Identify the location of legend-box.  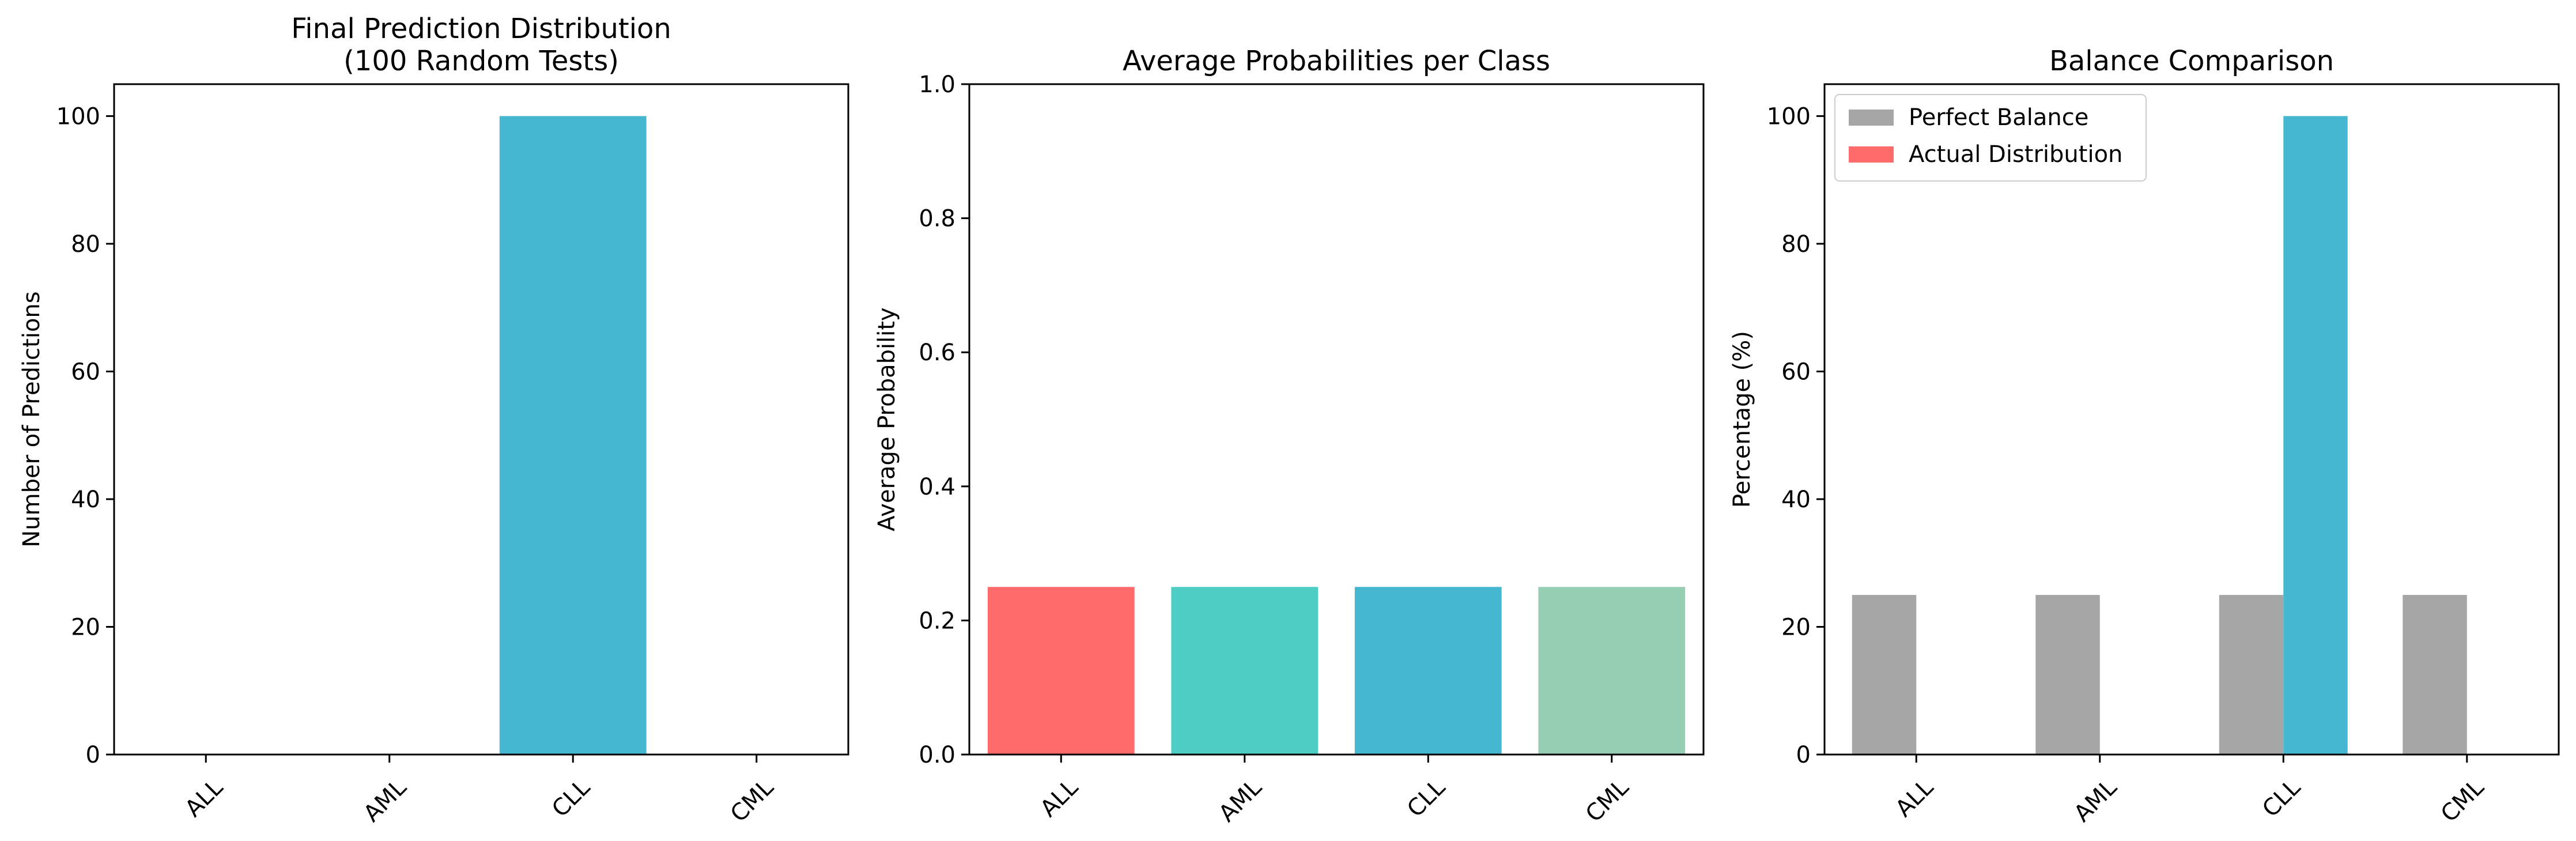
(1990, 138).